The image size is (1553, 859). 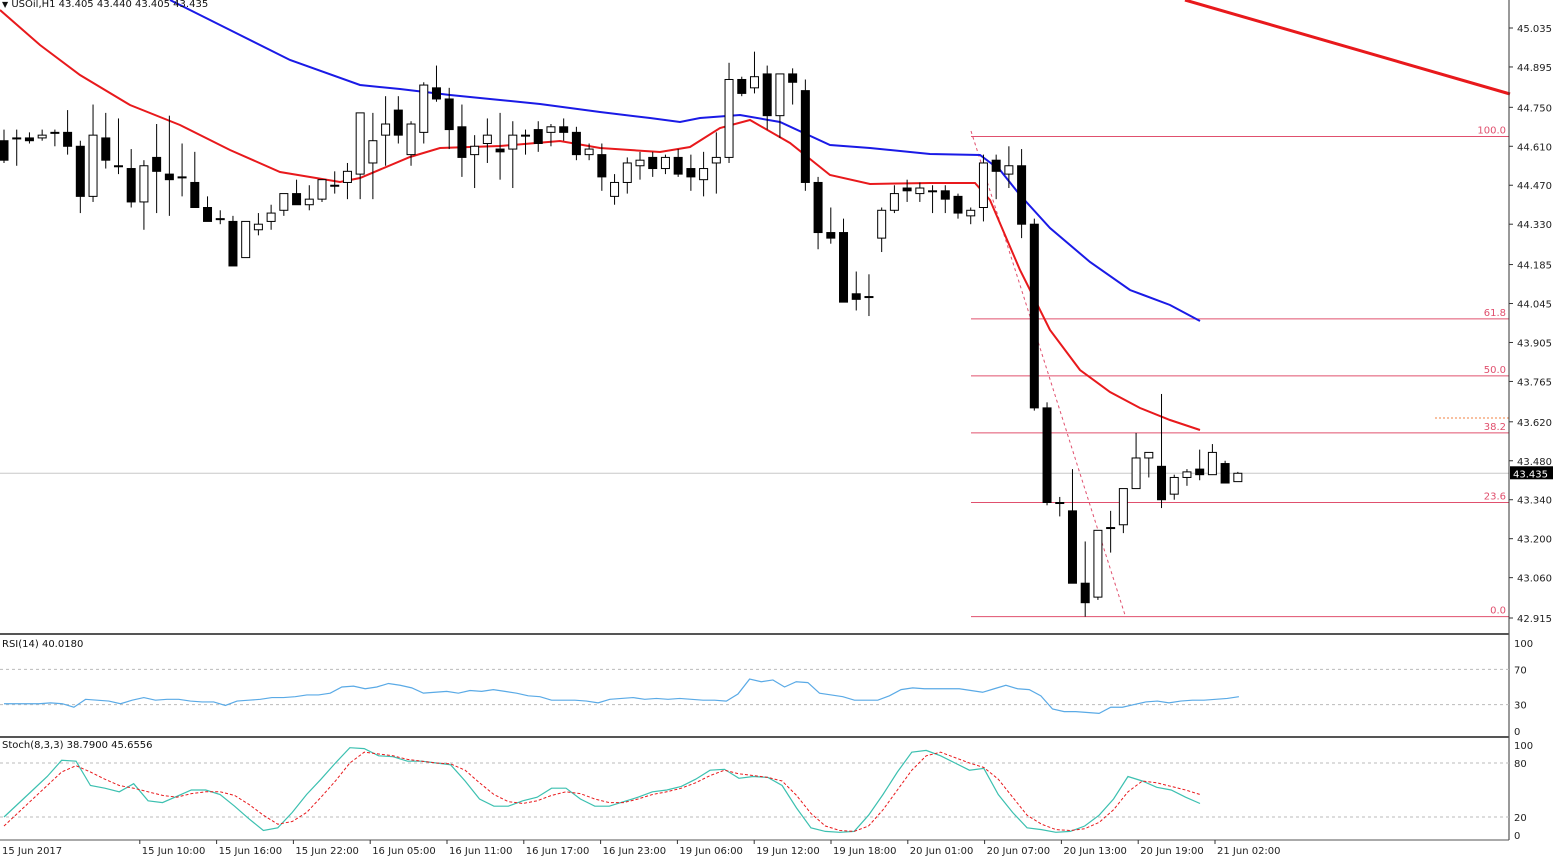 What do you see at coordinates (1534, 501) in the screenshot?
I see `price-tick-label: 43.340` at bounding box center [1534, 501].